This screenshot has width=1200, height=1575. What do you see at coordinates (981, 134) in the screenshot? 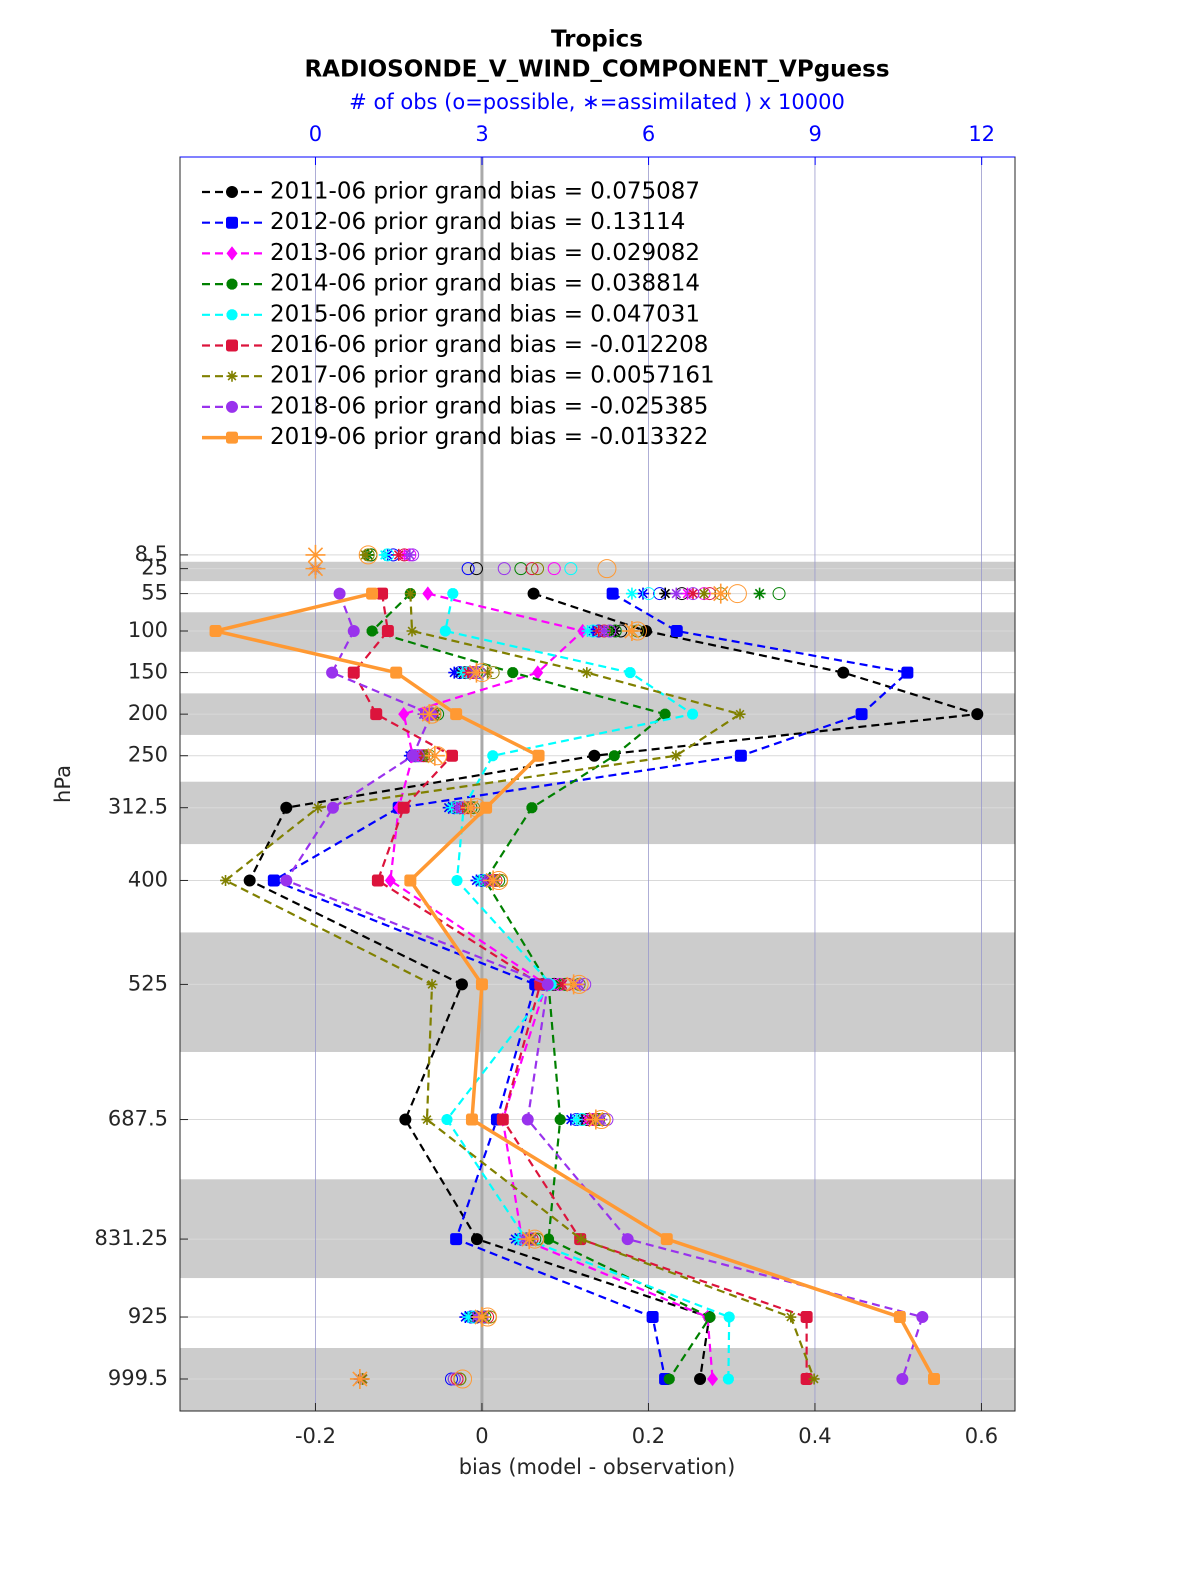
I see `x2-tick-label: 12` at bounding box center [981, 134].